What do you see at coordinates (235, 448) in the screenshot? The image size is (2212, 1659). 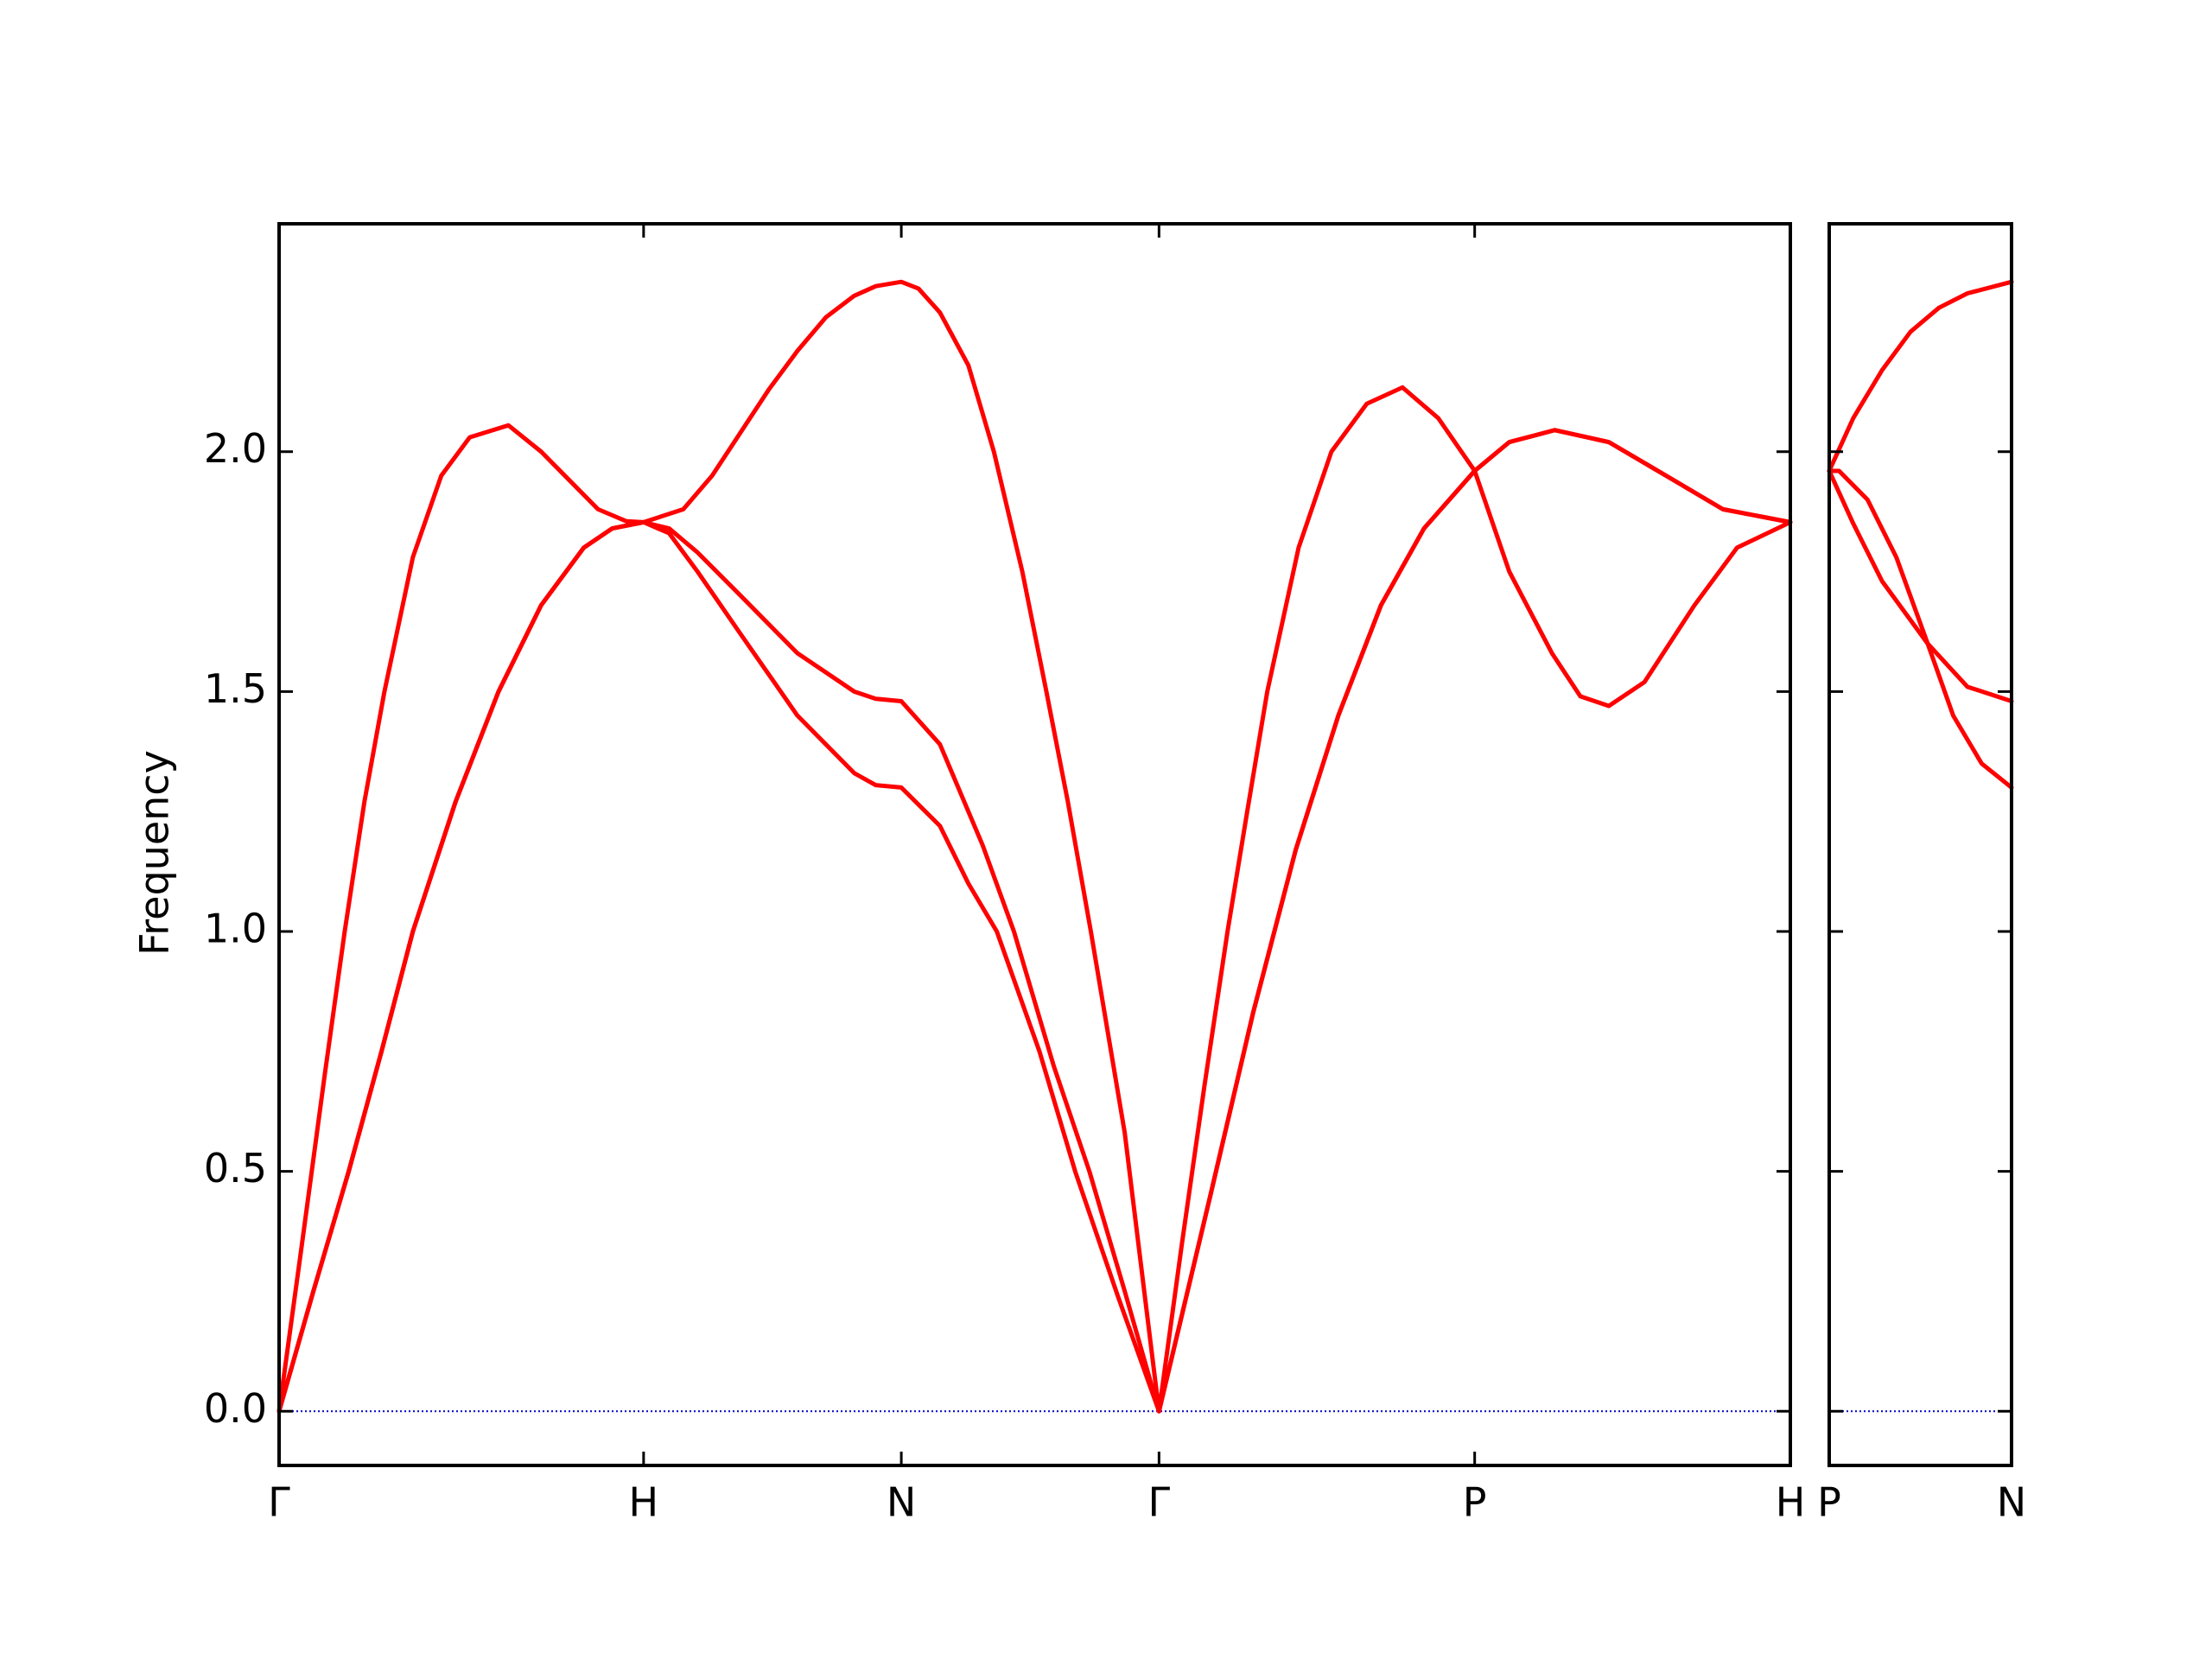 I see `y-tick-label: 2.0` at bounding box center [235, 448].